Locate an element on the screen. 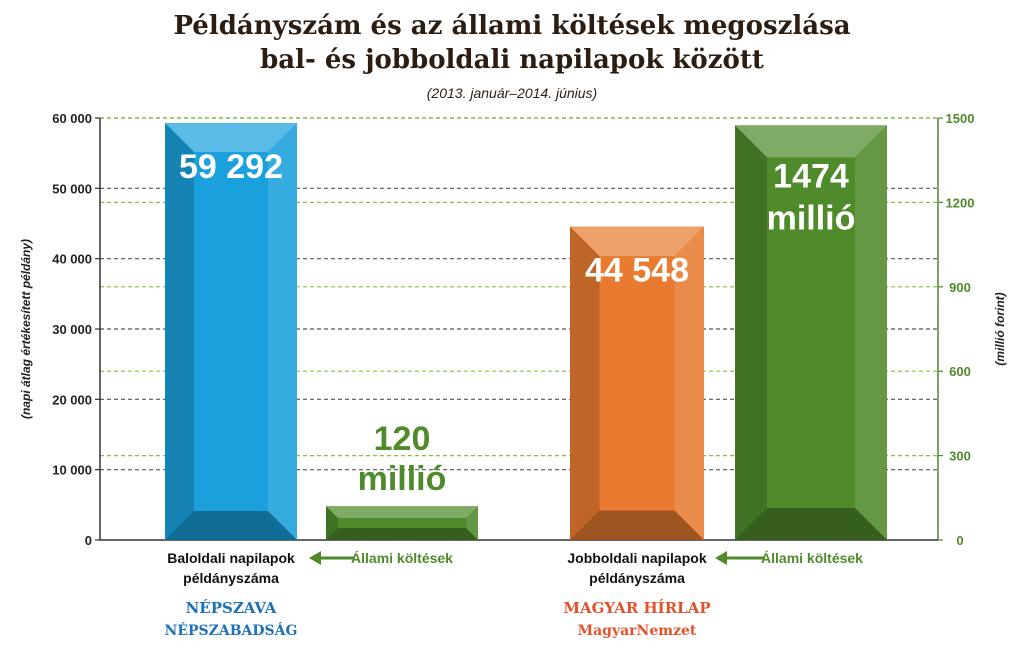  left-tick-label: 10 000 is located at coordinates (72, 470).